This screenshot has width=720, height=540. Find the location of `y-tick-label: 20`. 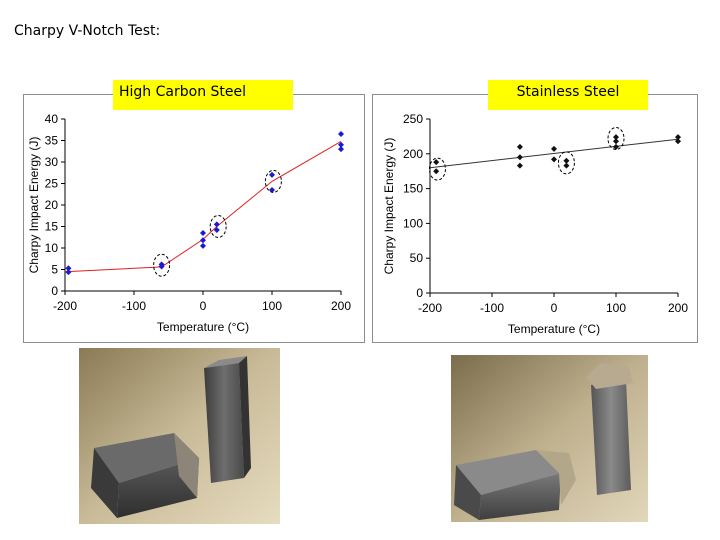

y-tick-label: 20 is located at coordinates (52, 205).